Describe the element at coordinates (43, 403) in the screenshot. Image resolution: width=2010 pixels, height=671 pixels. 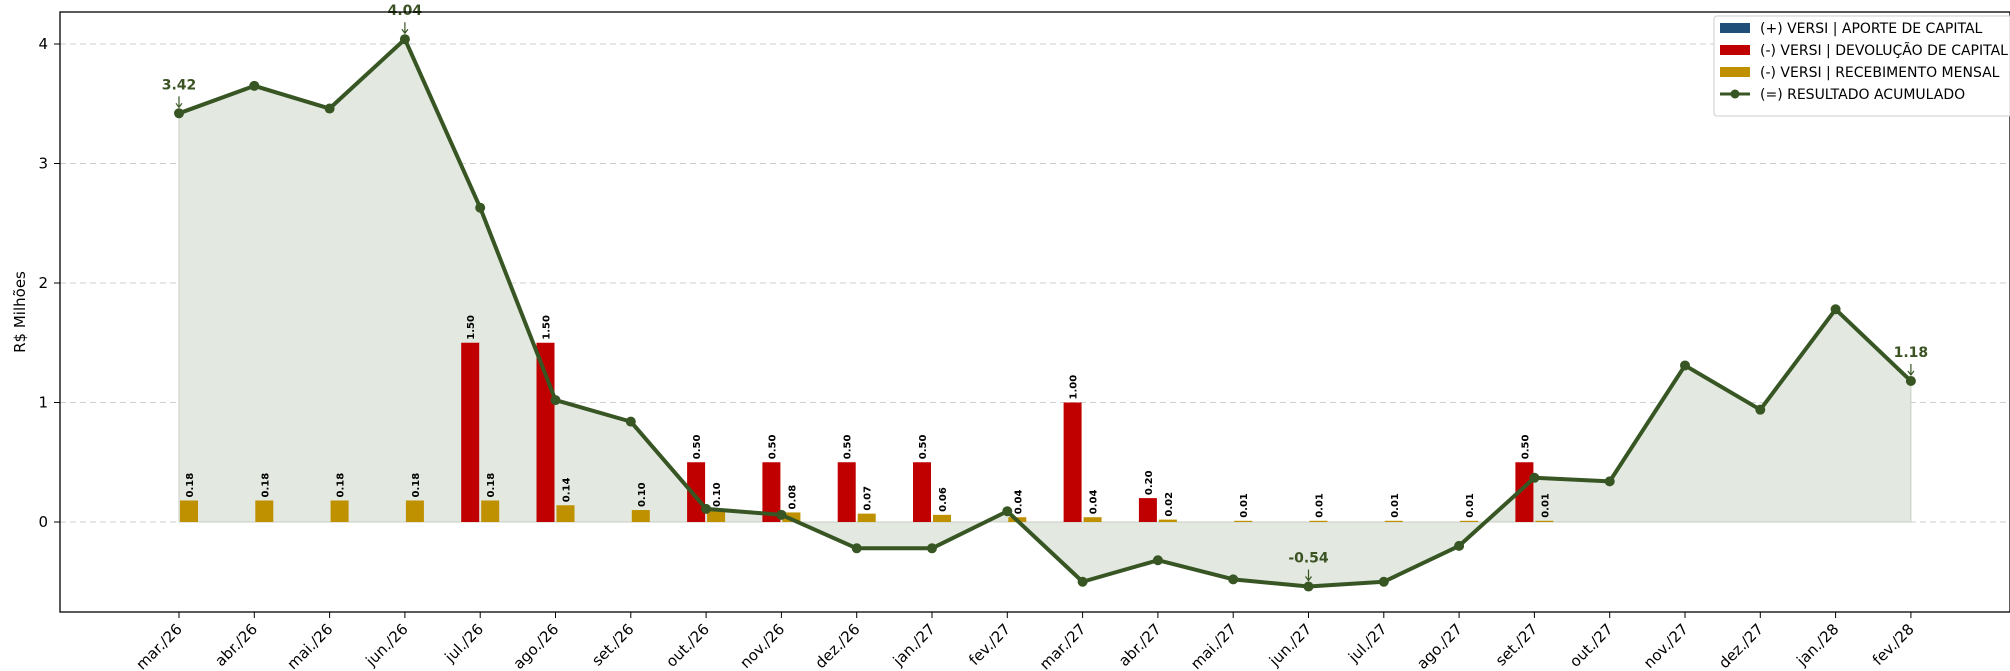
I see `y-tick-label-1: 1` at that location.